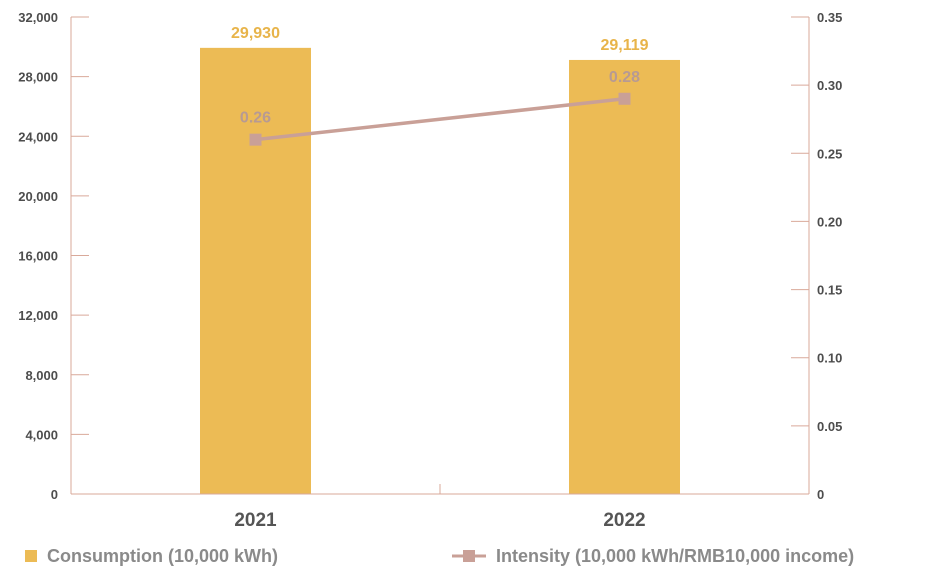 This screenshot has height=579, width=943. I want to click on left-tick-label: 0, so click(54, 494).